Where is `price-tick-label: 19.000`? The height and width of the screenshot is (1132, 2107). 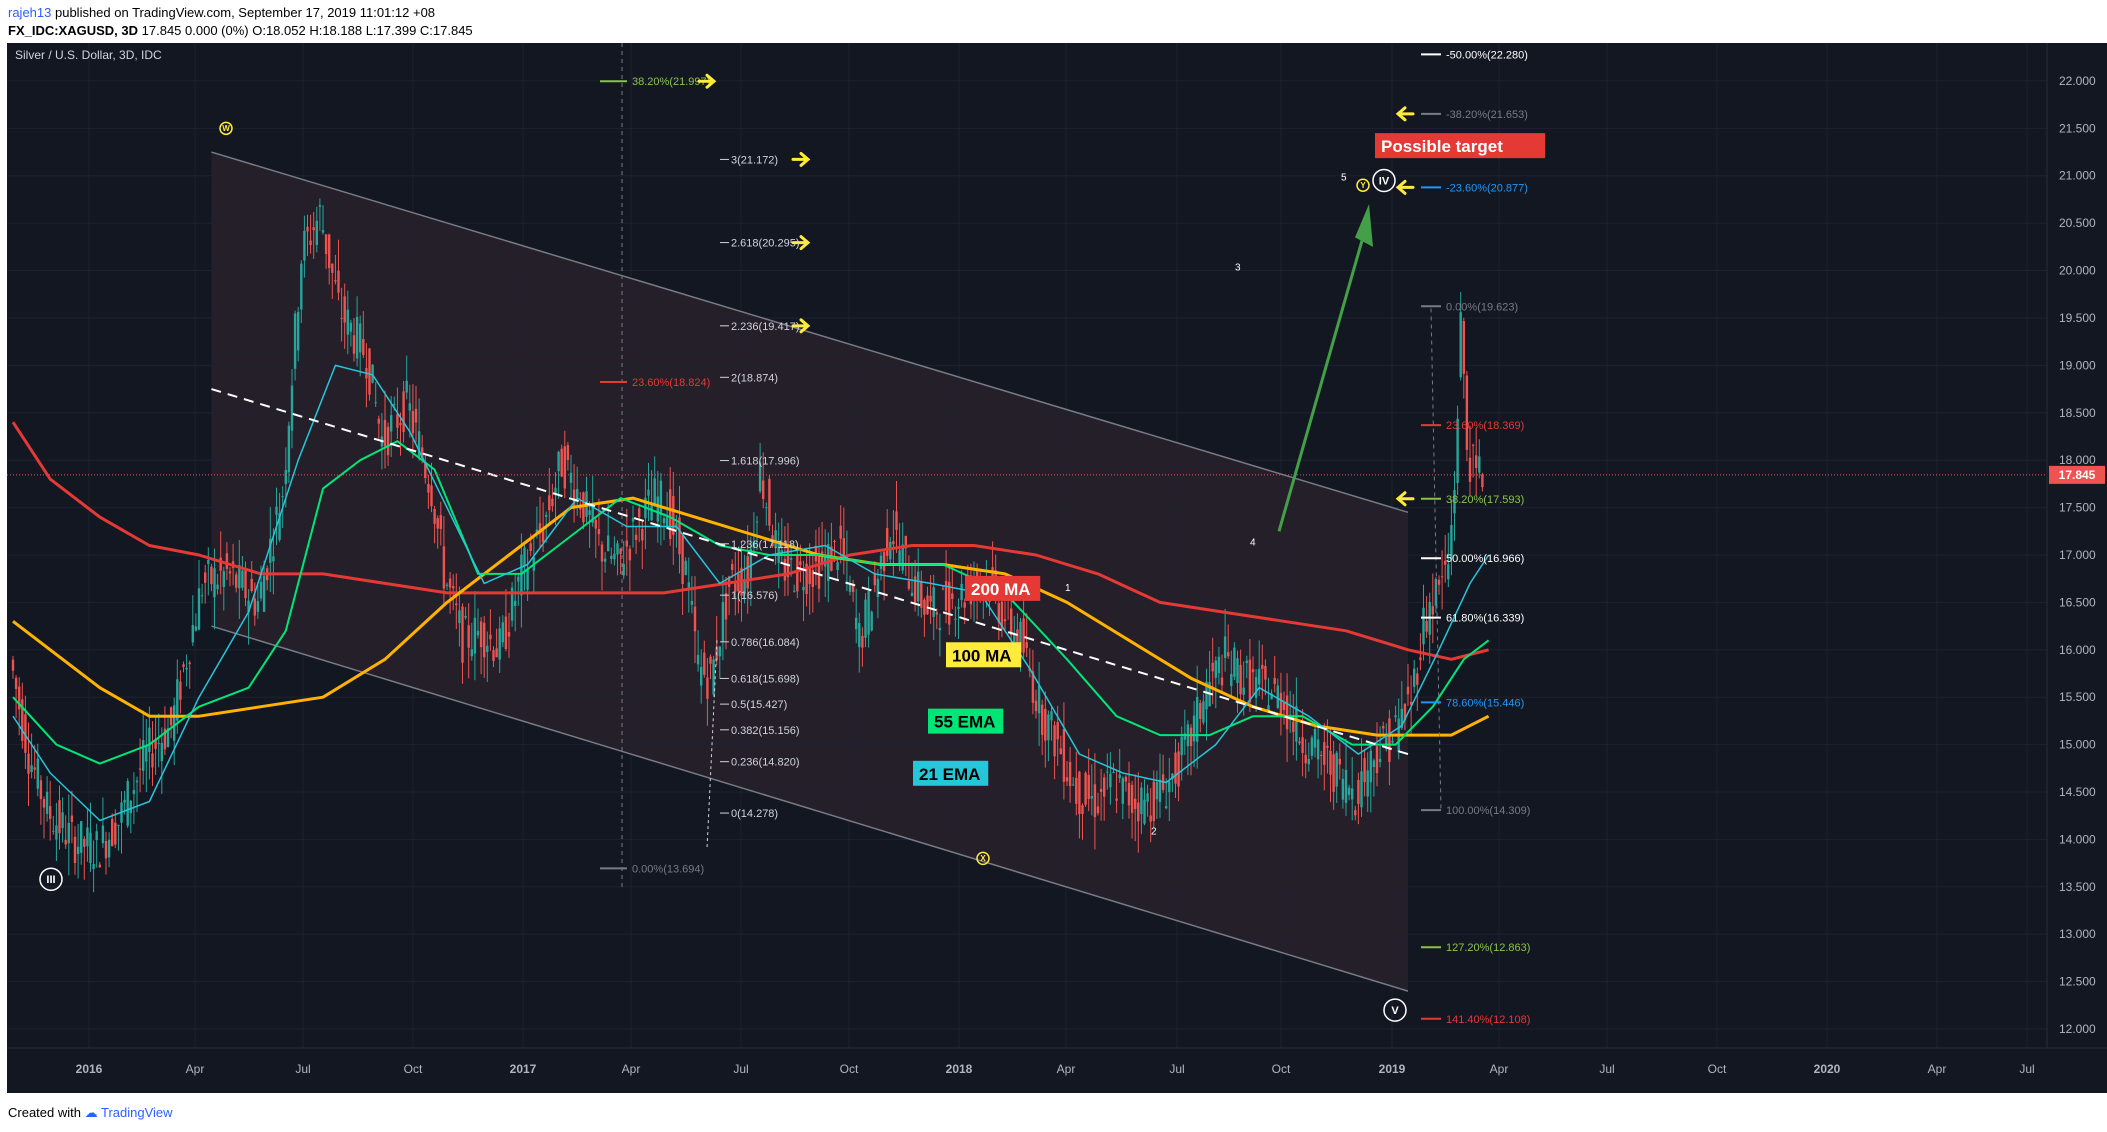 price-tick-label: 19.000 is located at coordinates (2077, 365).